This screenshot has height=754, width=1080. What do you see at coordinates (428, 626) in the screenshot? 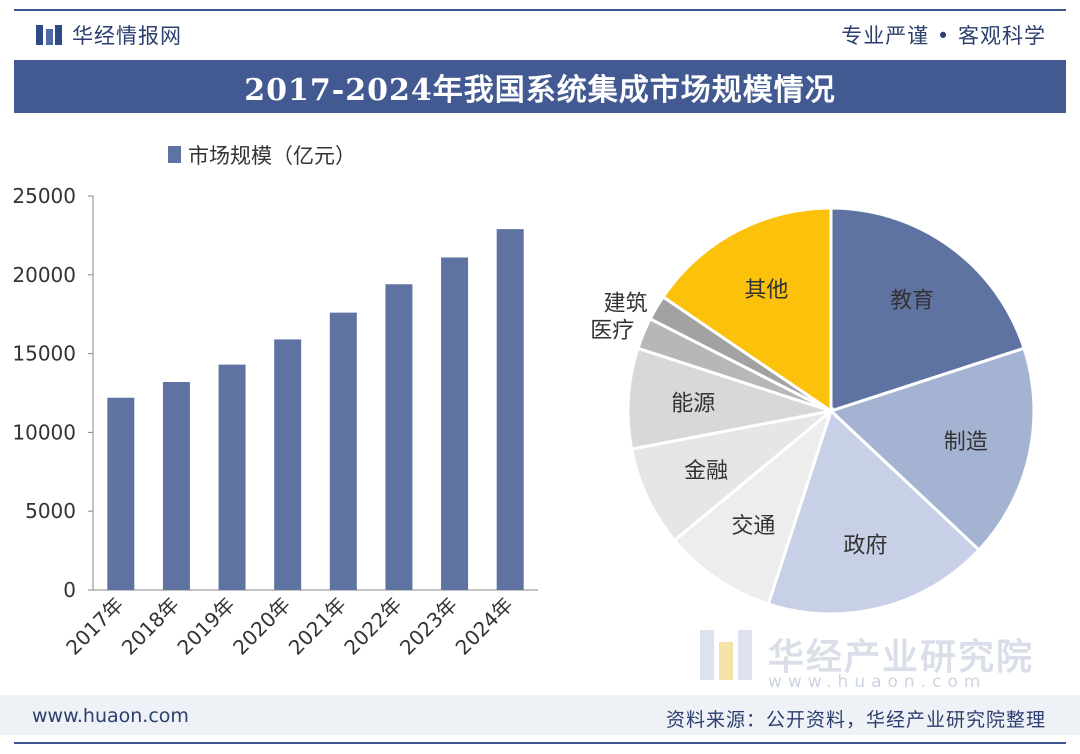
I see `x-tick-label: 2023年` at bounding box center [428, 626].